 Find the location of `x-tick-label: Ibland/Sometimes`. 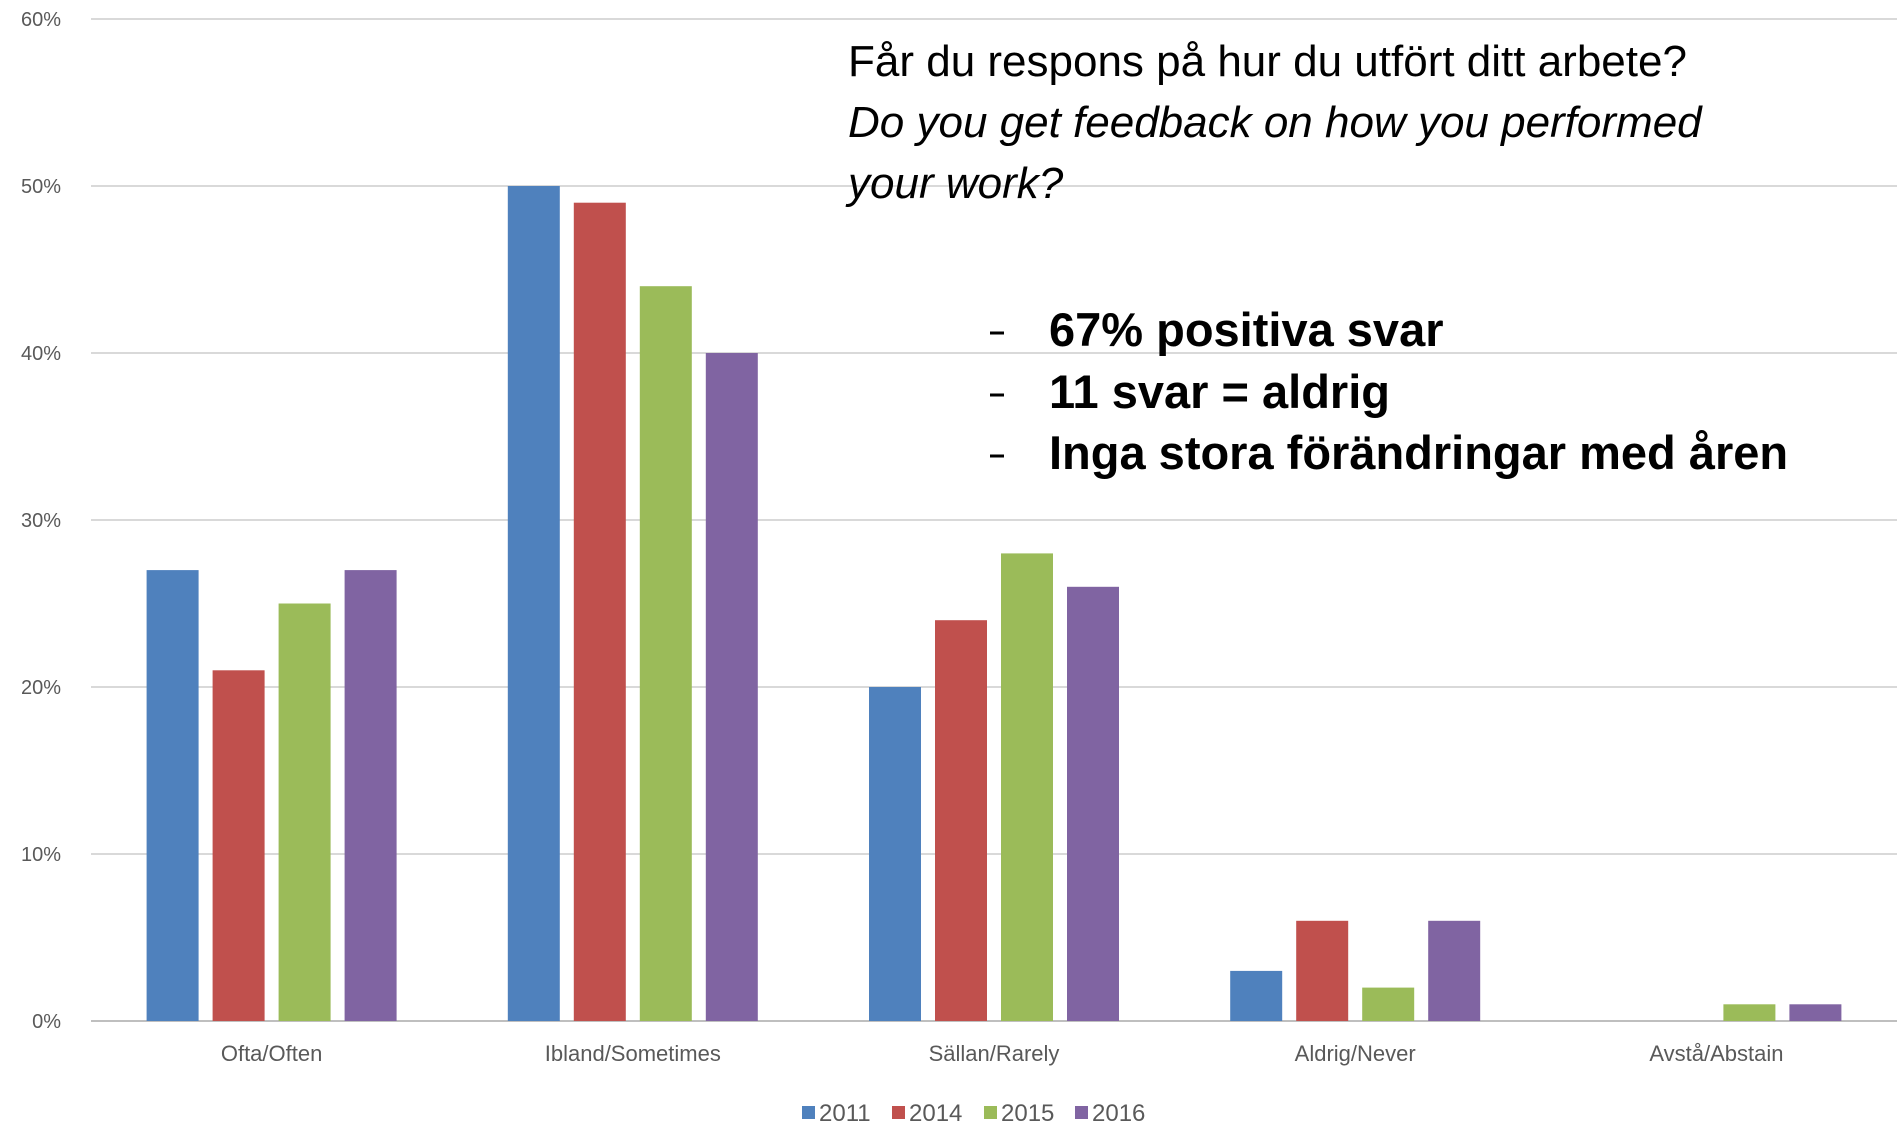

x-tick-label: Ibland/Sometimes is located at coordinates (633, 1053).